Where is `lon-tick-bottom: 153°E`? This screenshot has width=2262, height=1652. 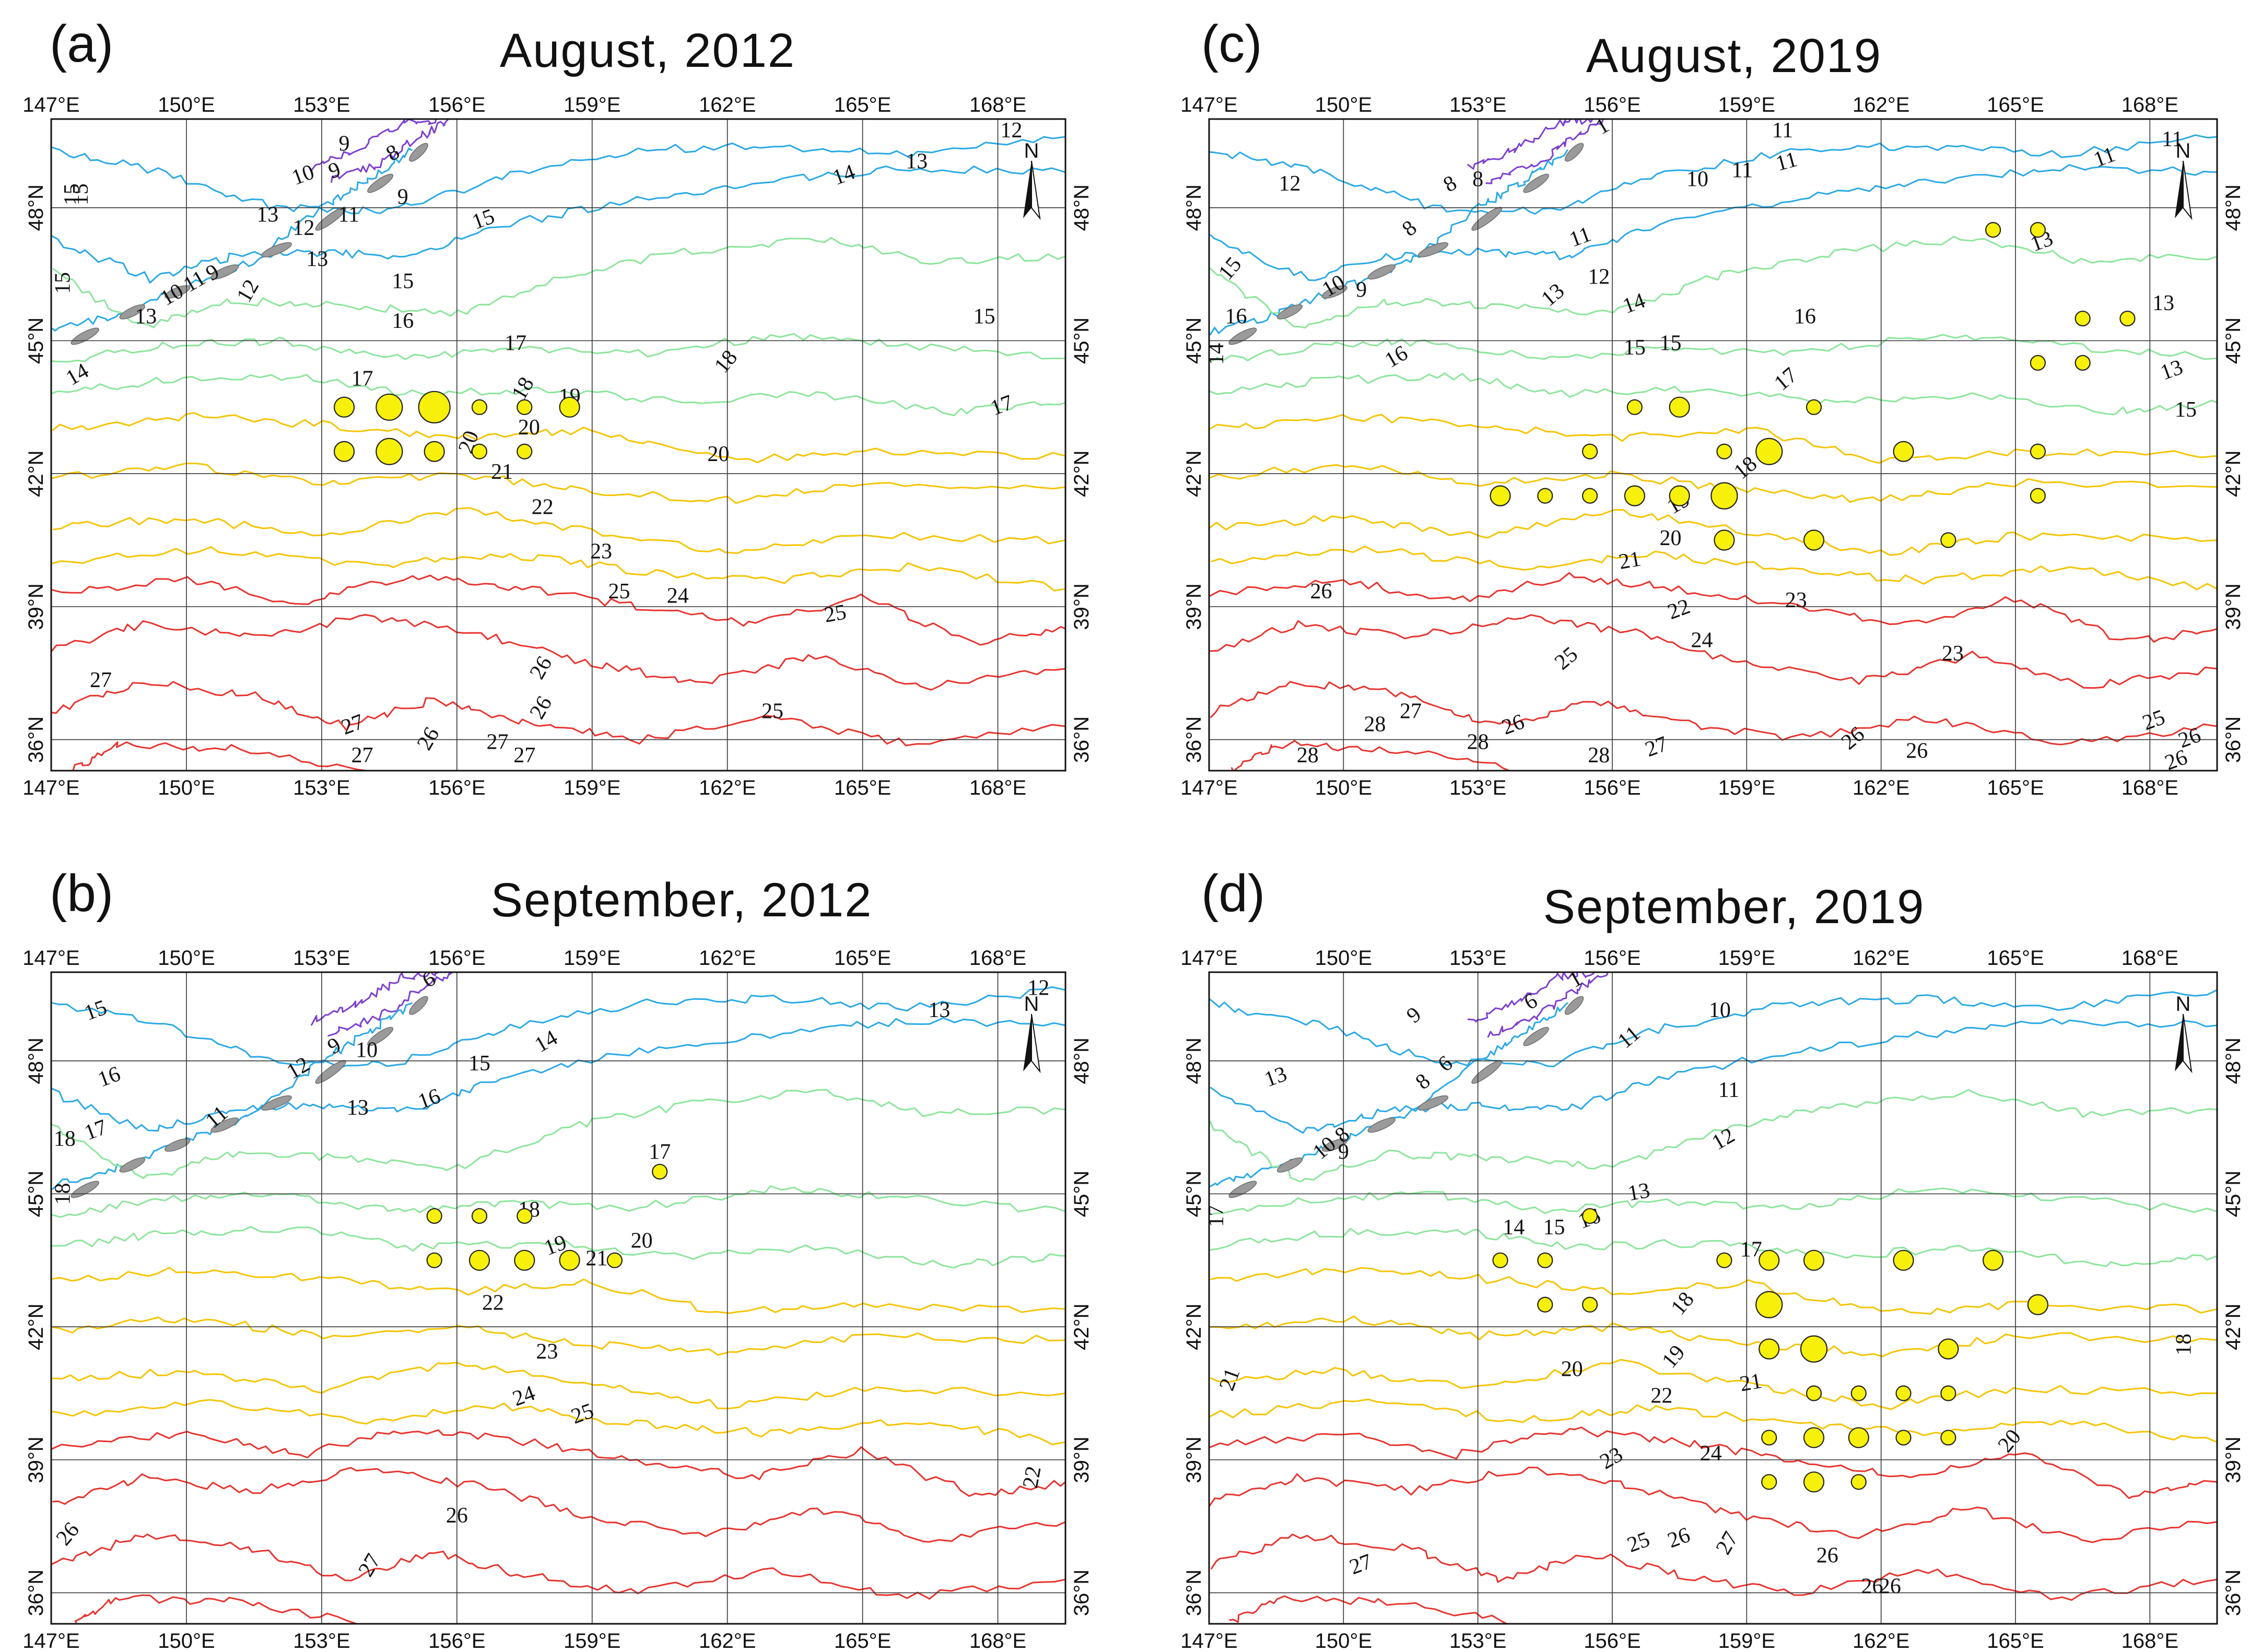
lon-tick-bottom: 153°E is located at coordinates (1477, 1641).